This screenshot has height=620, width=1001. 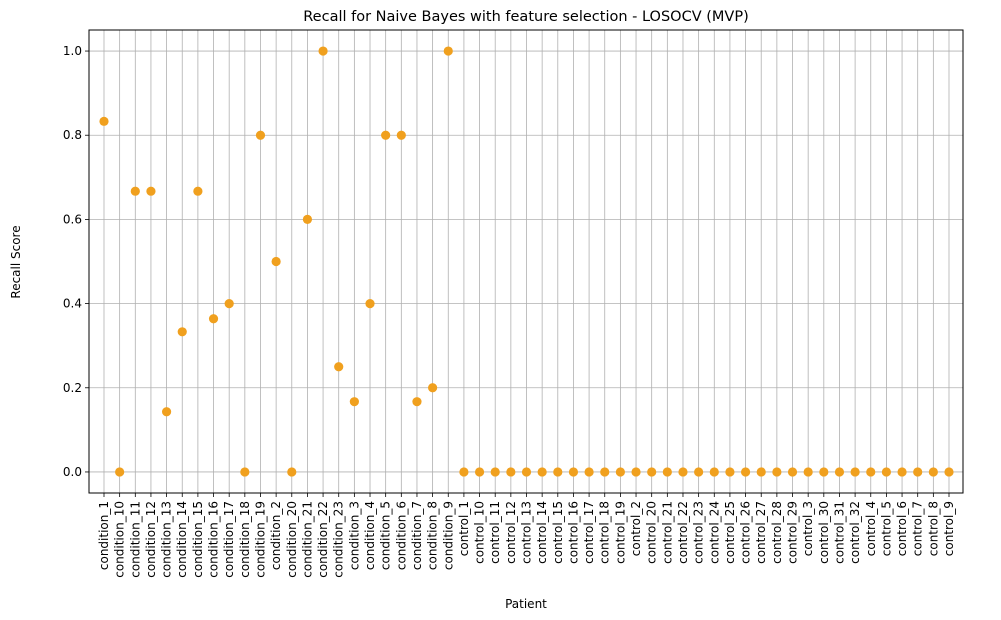 What do you see at coordinates (620, 532) in the screenshot?
I see `x-tick-label: control_19` at bounding box center [620, 532].